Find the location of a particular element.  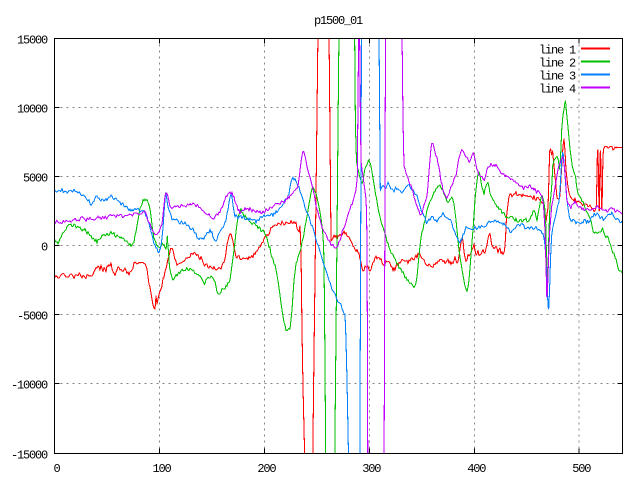

svg-text: p1500_01 is located at coordinates (338, 21).